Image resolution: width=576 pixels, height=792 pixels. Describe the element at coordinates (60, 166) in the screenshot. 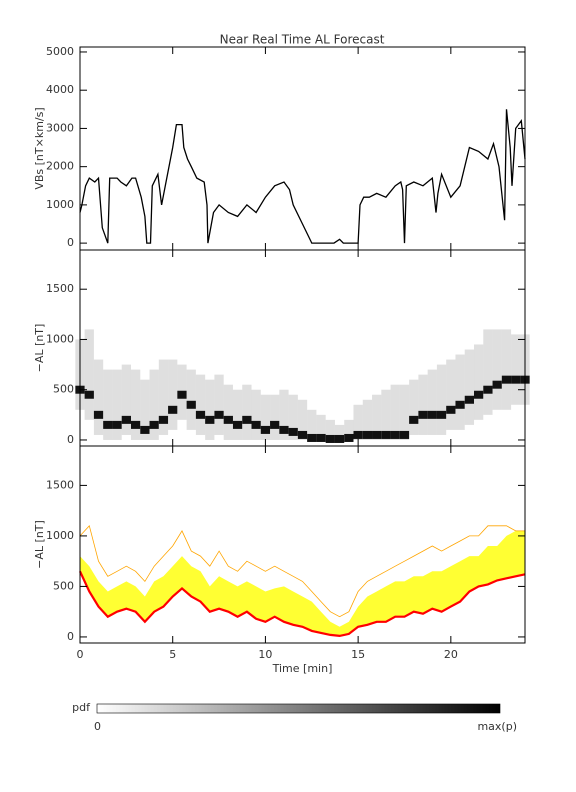

I see `y-tick-label: 2000` at that location.